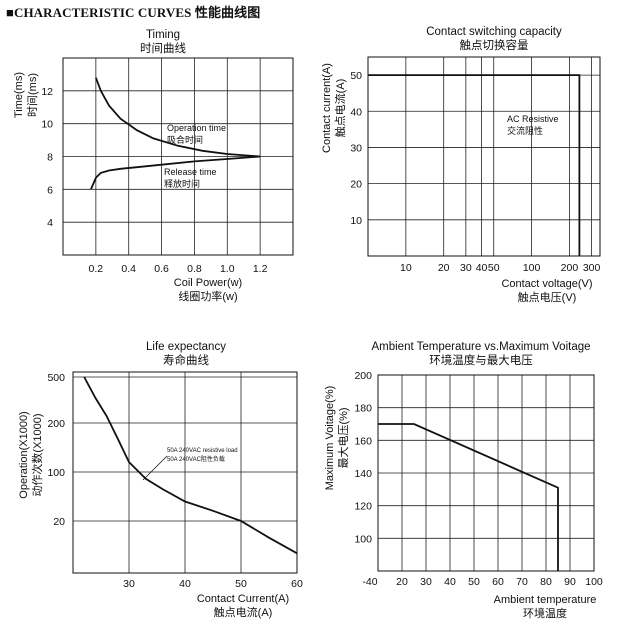 This screenshot has width=630, height=625. What do you see at coordinates (498, 582) in the screenshot?
I see `ambient-x-tick-label: 60` at bounding box center [498, 582].